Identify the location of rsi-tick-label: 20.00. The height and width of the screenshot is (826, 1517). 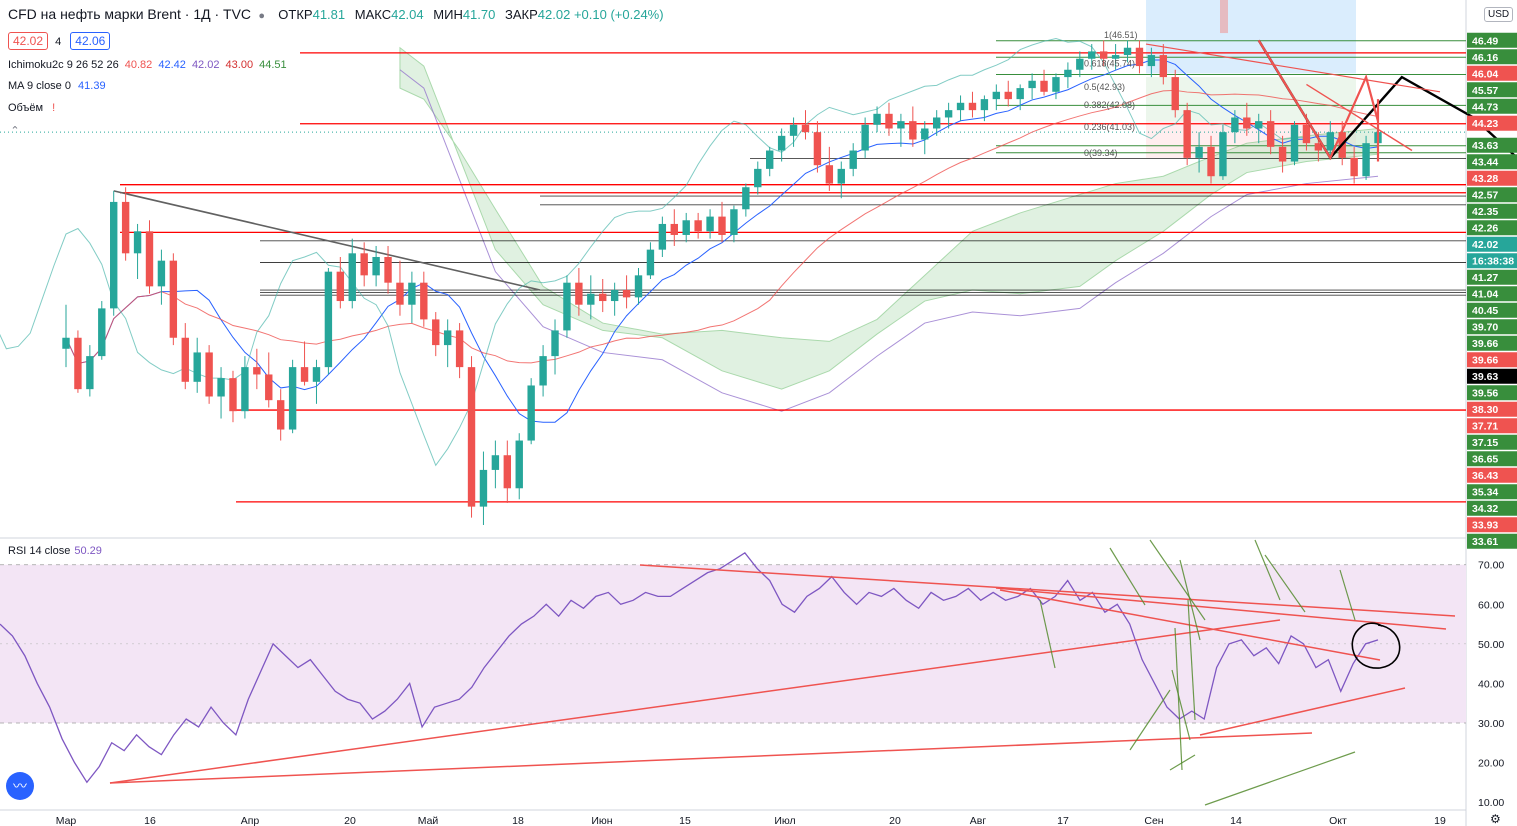
(1491, 764).